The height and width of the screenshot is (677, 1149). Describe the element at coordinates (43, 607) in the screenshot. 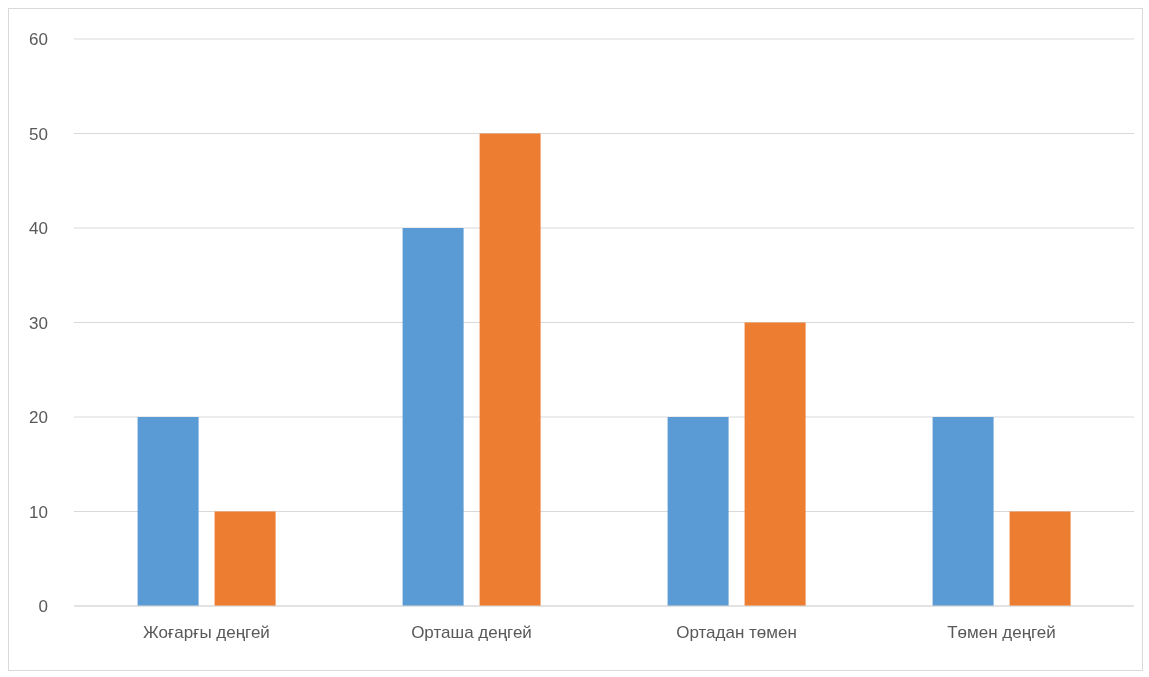

I see `y-tick-label: 0` at that location.